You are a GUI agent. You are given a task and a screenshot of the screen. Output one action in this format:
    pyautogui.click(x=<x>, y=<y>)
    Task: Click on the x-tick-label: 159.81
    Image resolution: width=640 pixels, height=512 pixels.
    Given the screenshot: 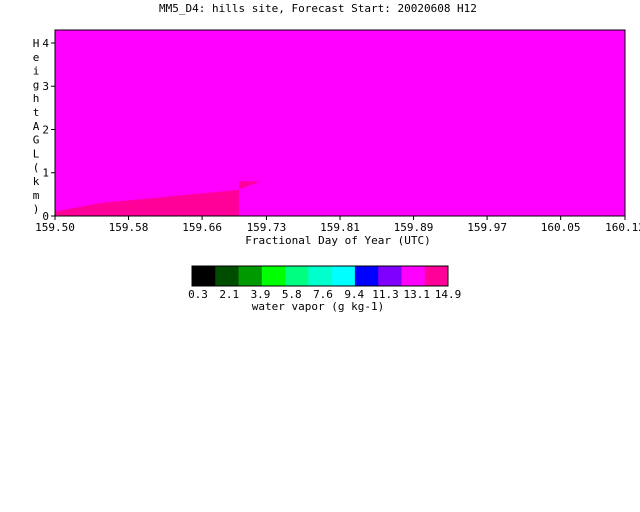 What is the action you would take?
    pyautogui.click(x=340, y=227)
    